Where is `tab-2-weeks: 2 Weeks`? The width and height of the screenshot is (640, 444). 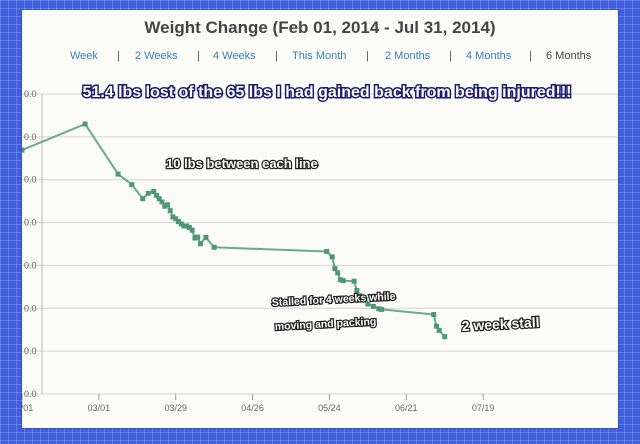
tab-2-weeks: 2 Weeks is located at coordinates (156, 56).